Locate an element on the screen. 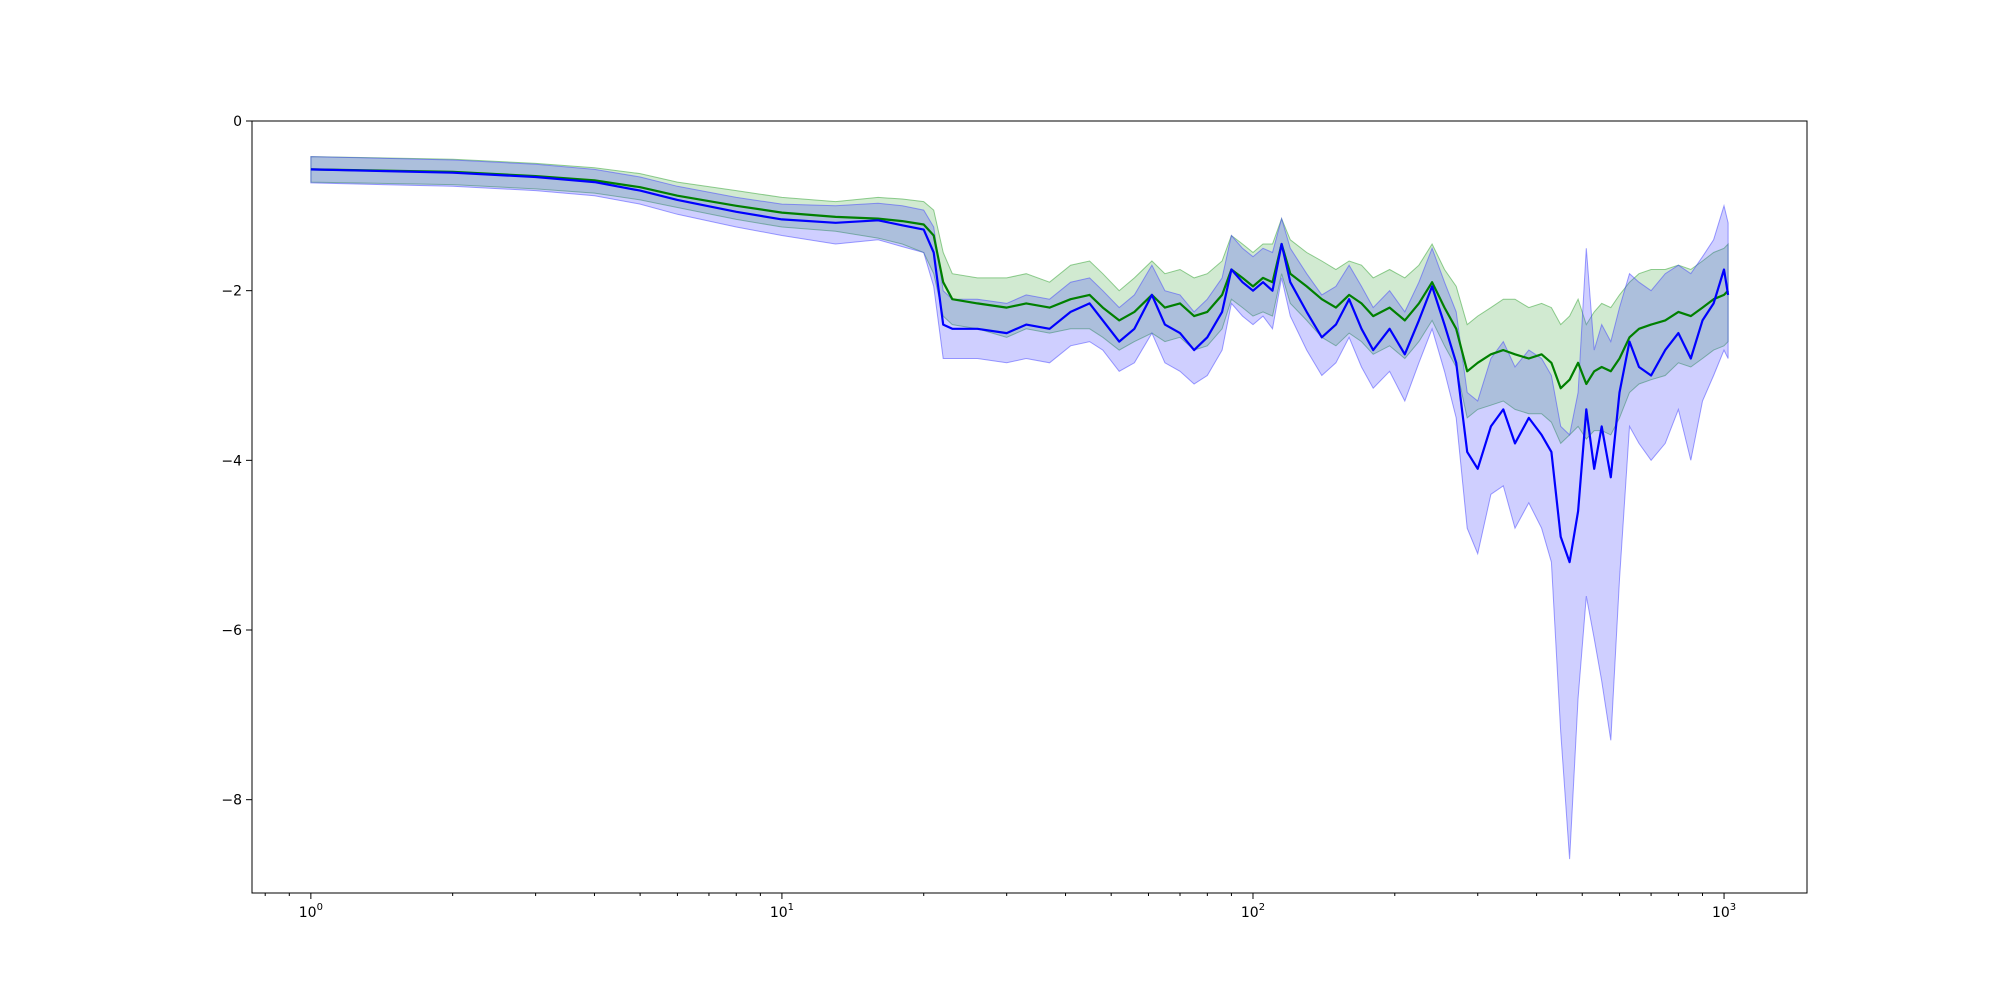 This screenshot has width=2000, height=1000. x-tick-label: 10² is located at coordinates (1253, 911).